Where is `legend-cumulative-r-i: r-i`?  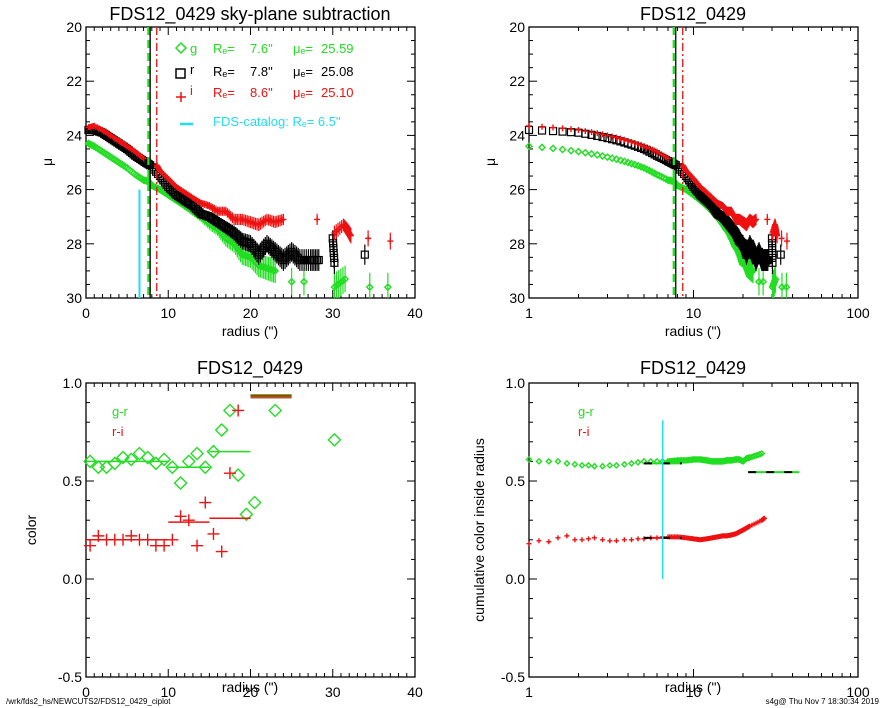 legend-cumulative-r-i: r-i is located at coordinates (584, 431).